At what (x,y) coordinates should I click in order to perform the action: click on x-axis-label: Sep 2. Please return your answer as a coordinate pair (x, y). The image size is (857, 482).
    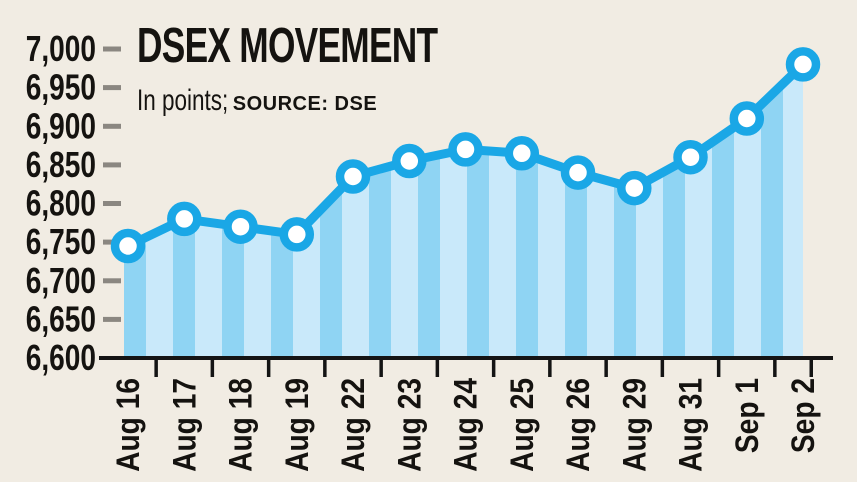
    Looking at the image, I should click on (803, 415).